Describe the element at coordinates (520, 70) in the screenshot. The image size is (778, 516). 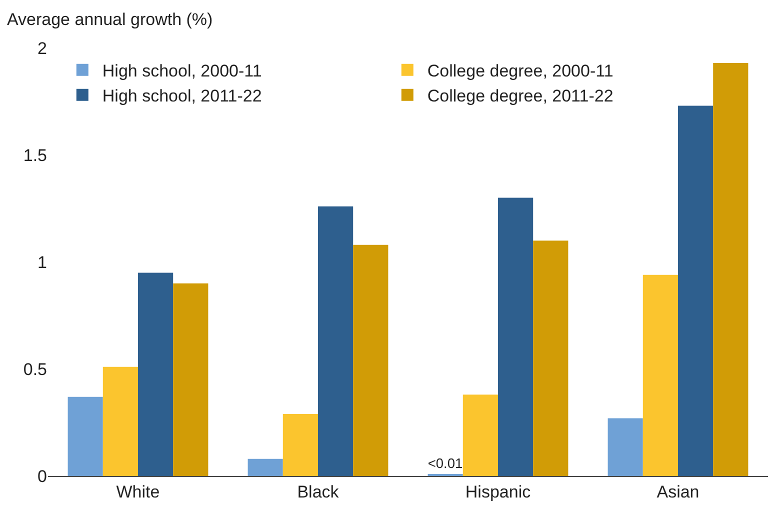
I see `legend-label: College degree, 2000-11` at that location.